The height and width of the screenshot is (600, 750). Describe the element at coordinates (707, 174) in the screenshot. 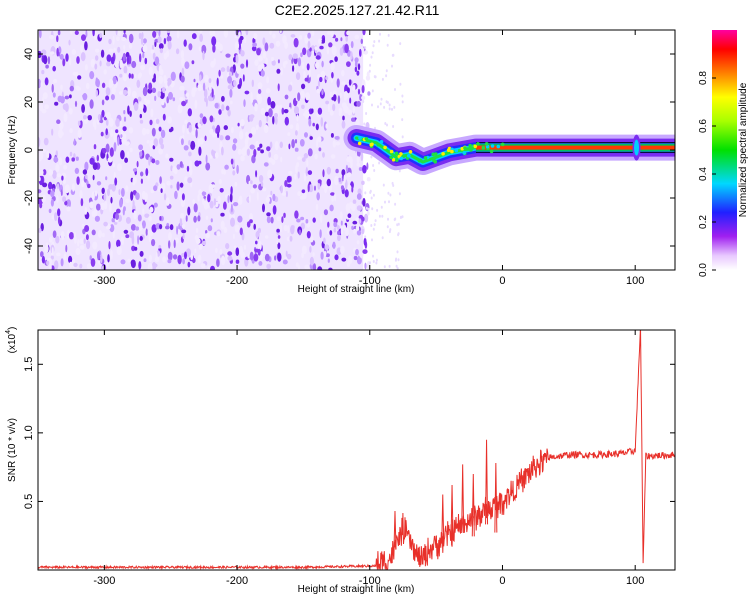

I see `colorbar-ticks: 0.0 0.2 0.4 0.6 0.8` at that location.